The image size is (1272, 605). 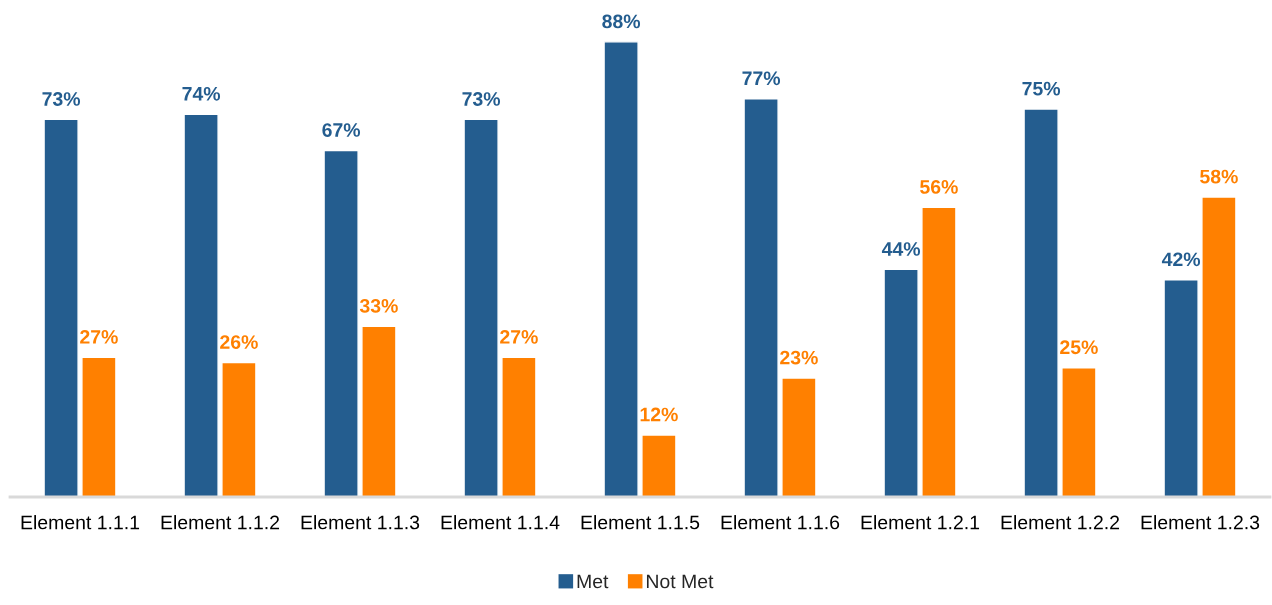 What do you see at coordinates (939, 187) in the screenshot?
I see `data-label: 56%` at bounding box center [939, 187].